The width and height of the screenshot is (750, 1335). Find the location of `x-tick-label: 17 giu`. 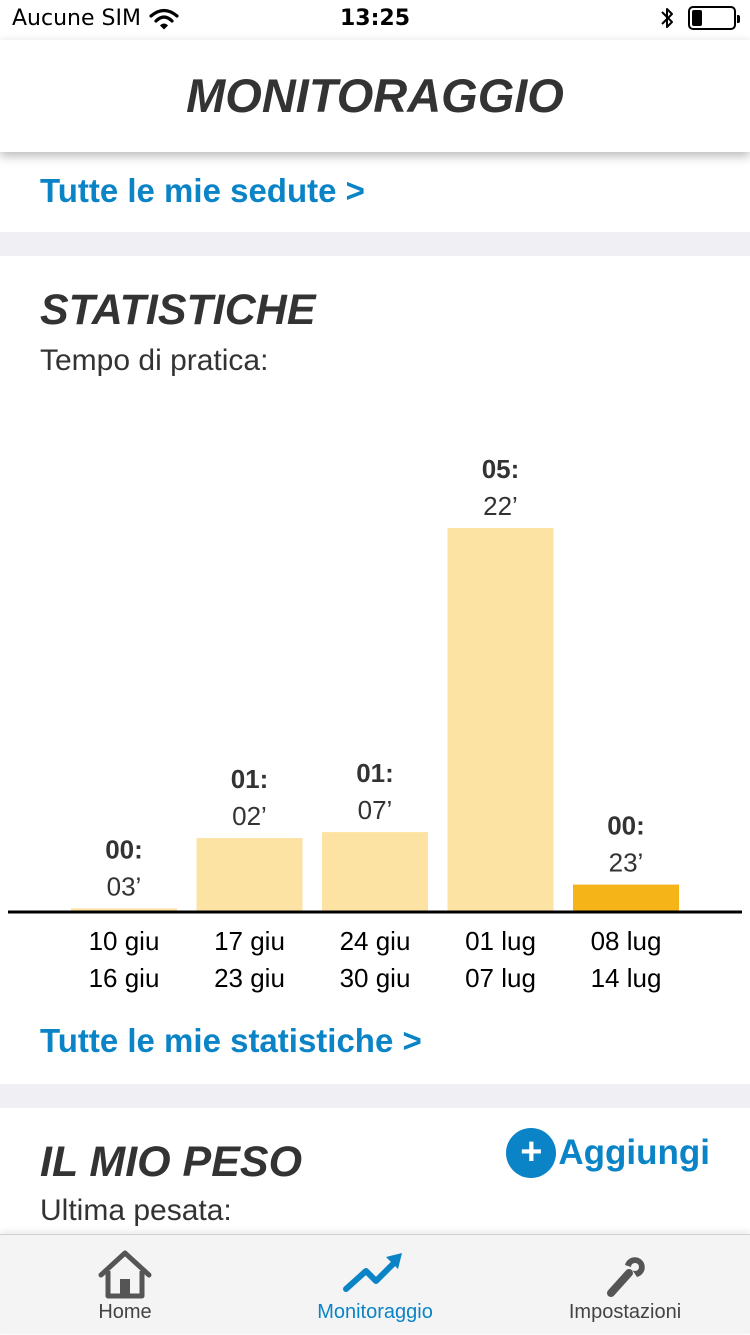

x-tick-label: 17 giu is located at coordinates (249, 941).